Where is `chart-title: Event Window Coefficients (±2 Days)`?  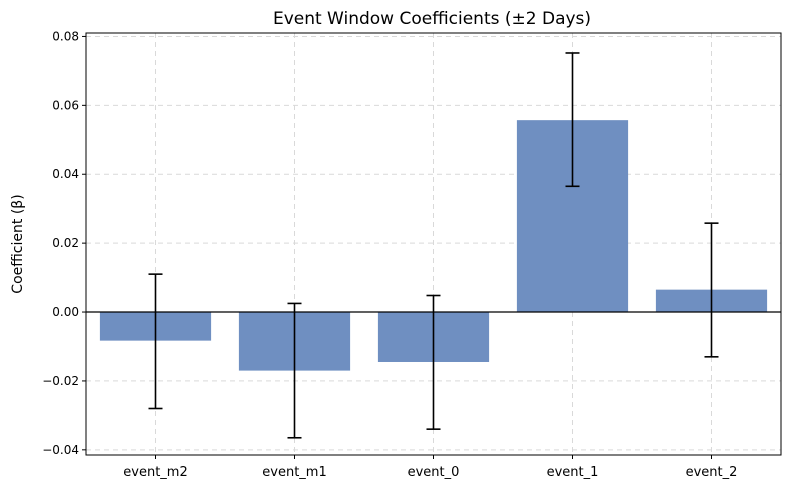 chart-title: Event Window Coefficients (±2 Days) is located at coordinates (432, 19).